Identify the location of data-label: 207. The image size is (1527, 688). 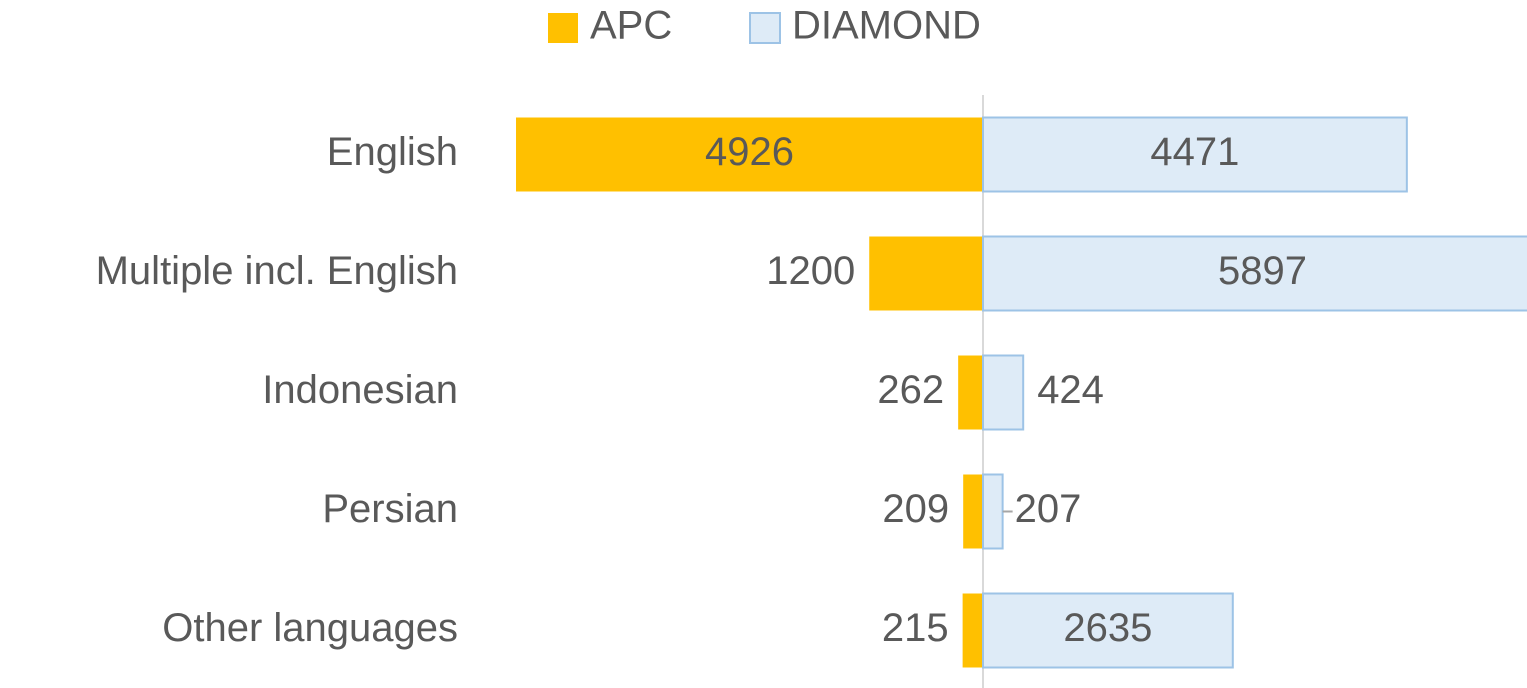
(1048, 509).